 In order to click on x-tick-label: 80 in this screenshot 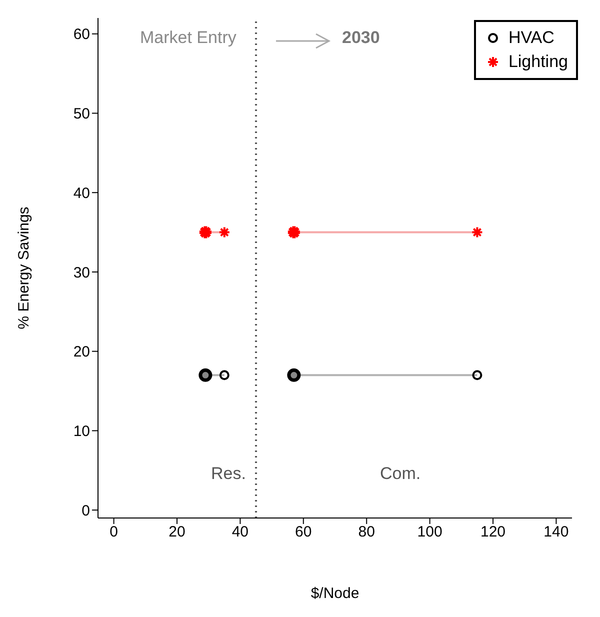, I will do `click(366, 532)`.